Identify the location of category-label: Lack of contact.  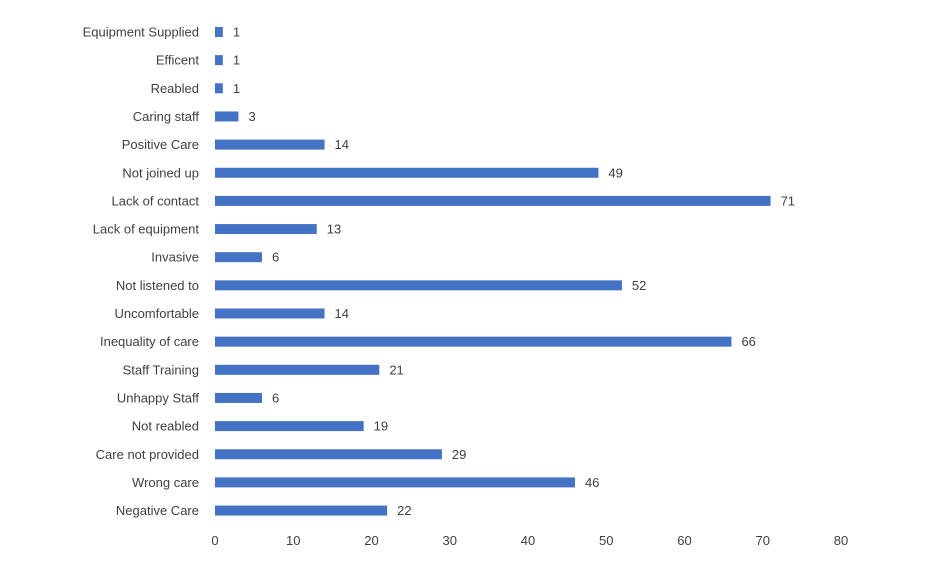
(156, 200).